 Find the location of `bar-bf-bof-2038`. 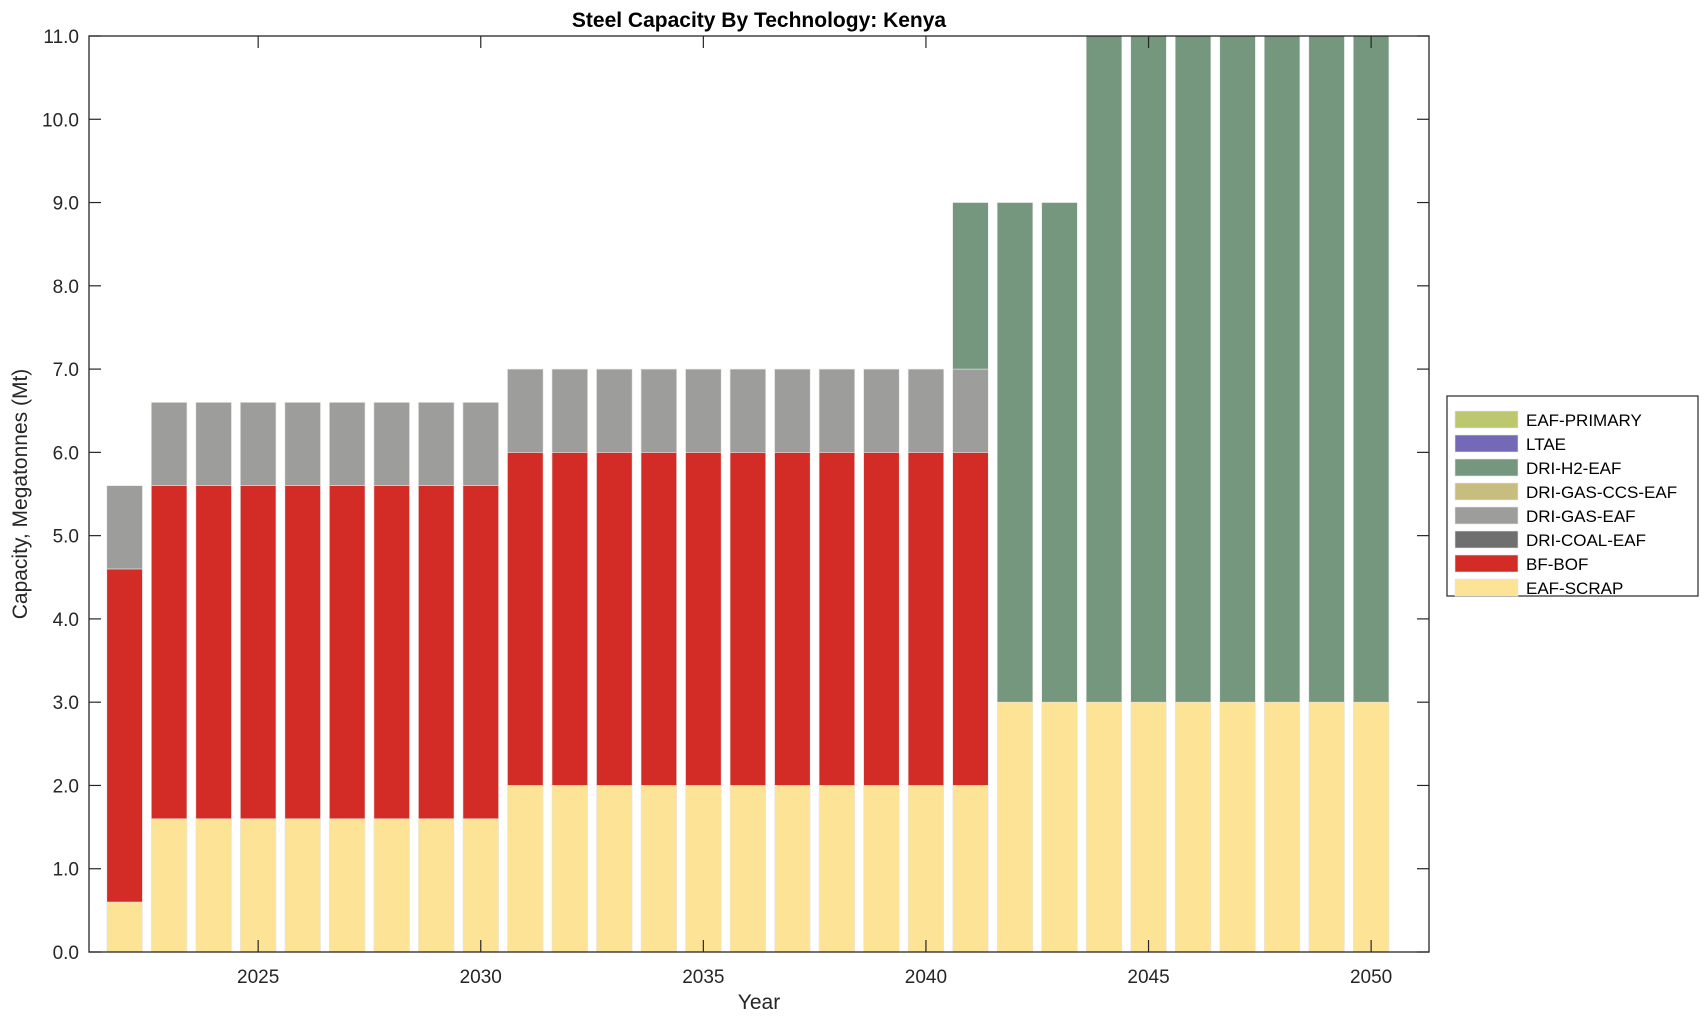

bar-bf-bof-2038 is located at coordinates (837, 619).